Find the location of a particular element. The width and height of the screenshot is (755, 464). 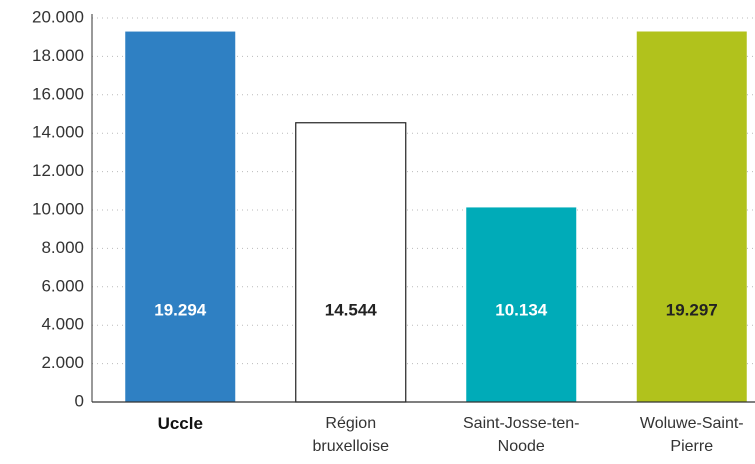

y-tick-label: 12.000 is located at coordinates (58, 170).